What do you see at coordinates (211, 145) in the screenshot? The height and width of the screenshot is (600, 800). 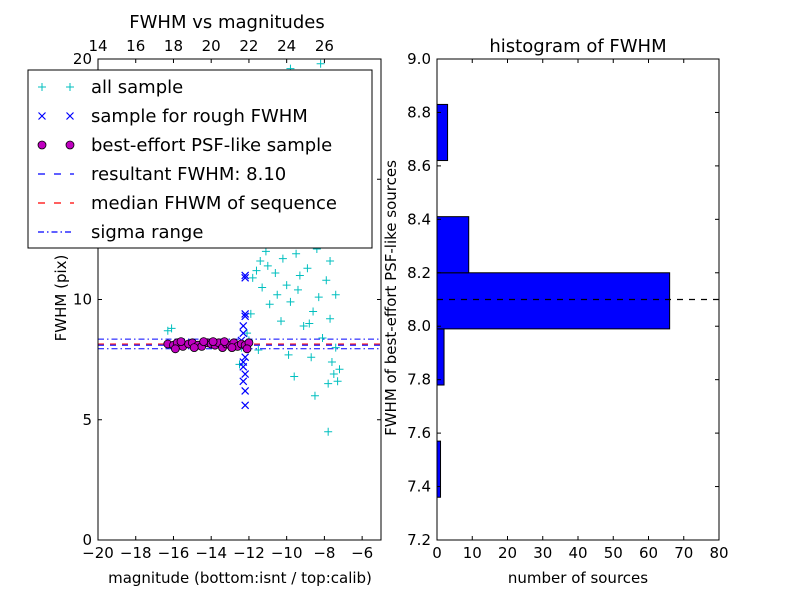 I see `legend-label: best-effort PSF-like sample` at bounding box center [211, 145].